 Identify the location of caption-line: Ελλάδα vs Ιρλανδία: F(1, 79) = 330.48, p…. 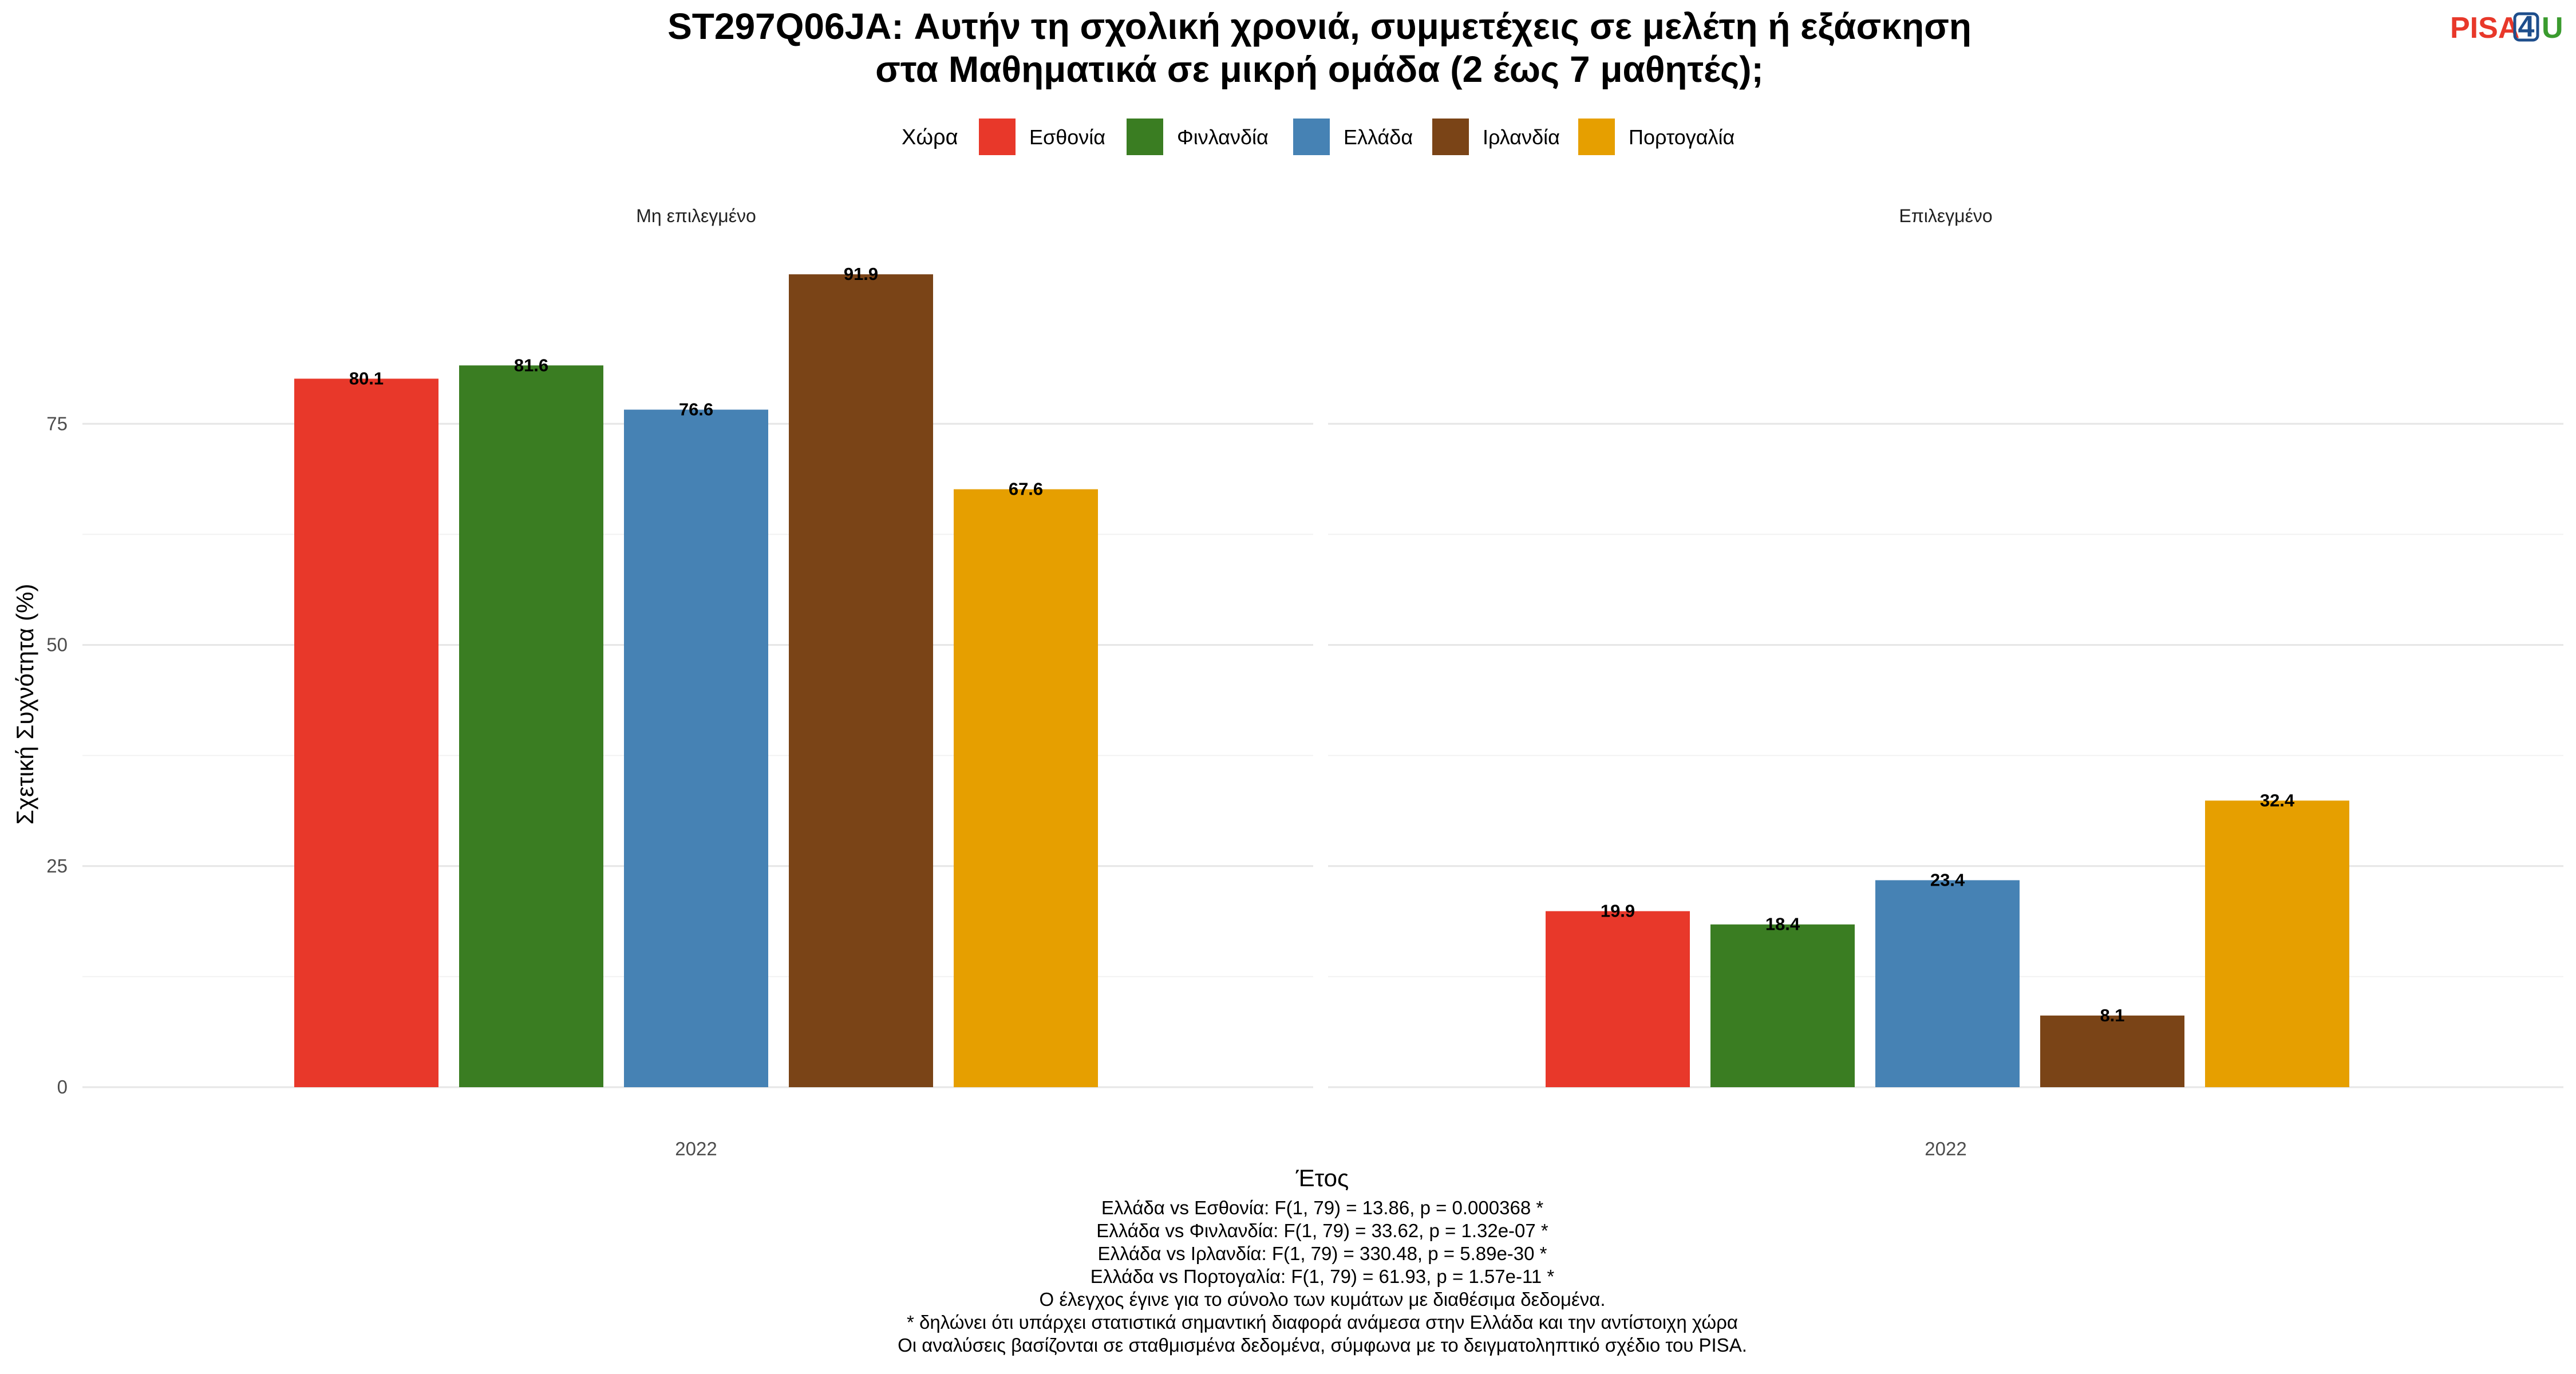
(1322, 1253).